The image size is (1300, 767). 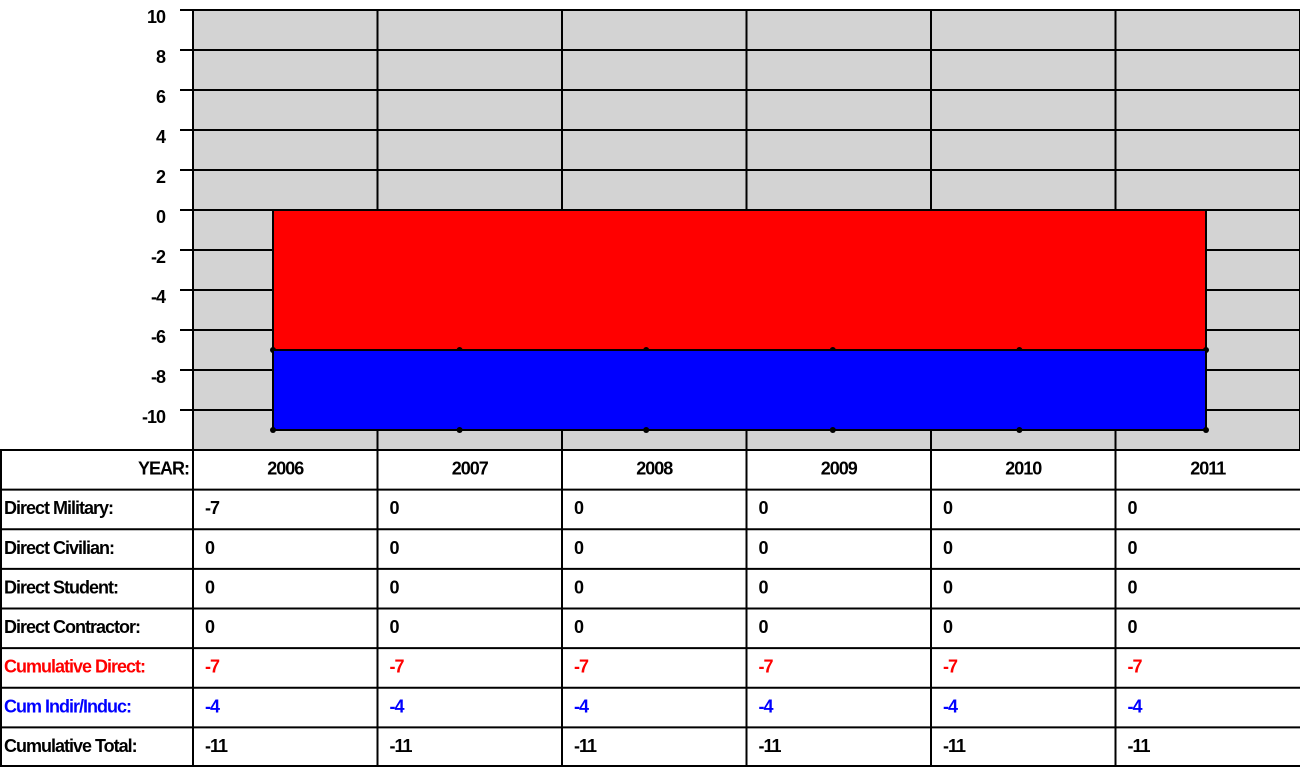 I want to click on x-tick-label: 2009, so click(x=839, y=469).